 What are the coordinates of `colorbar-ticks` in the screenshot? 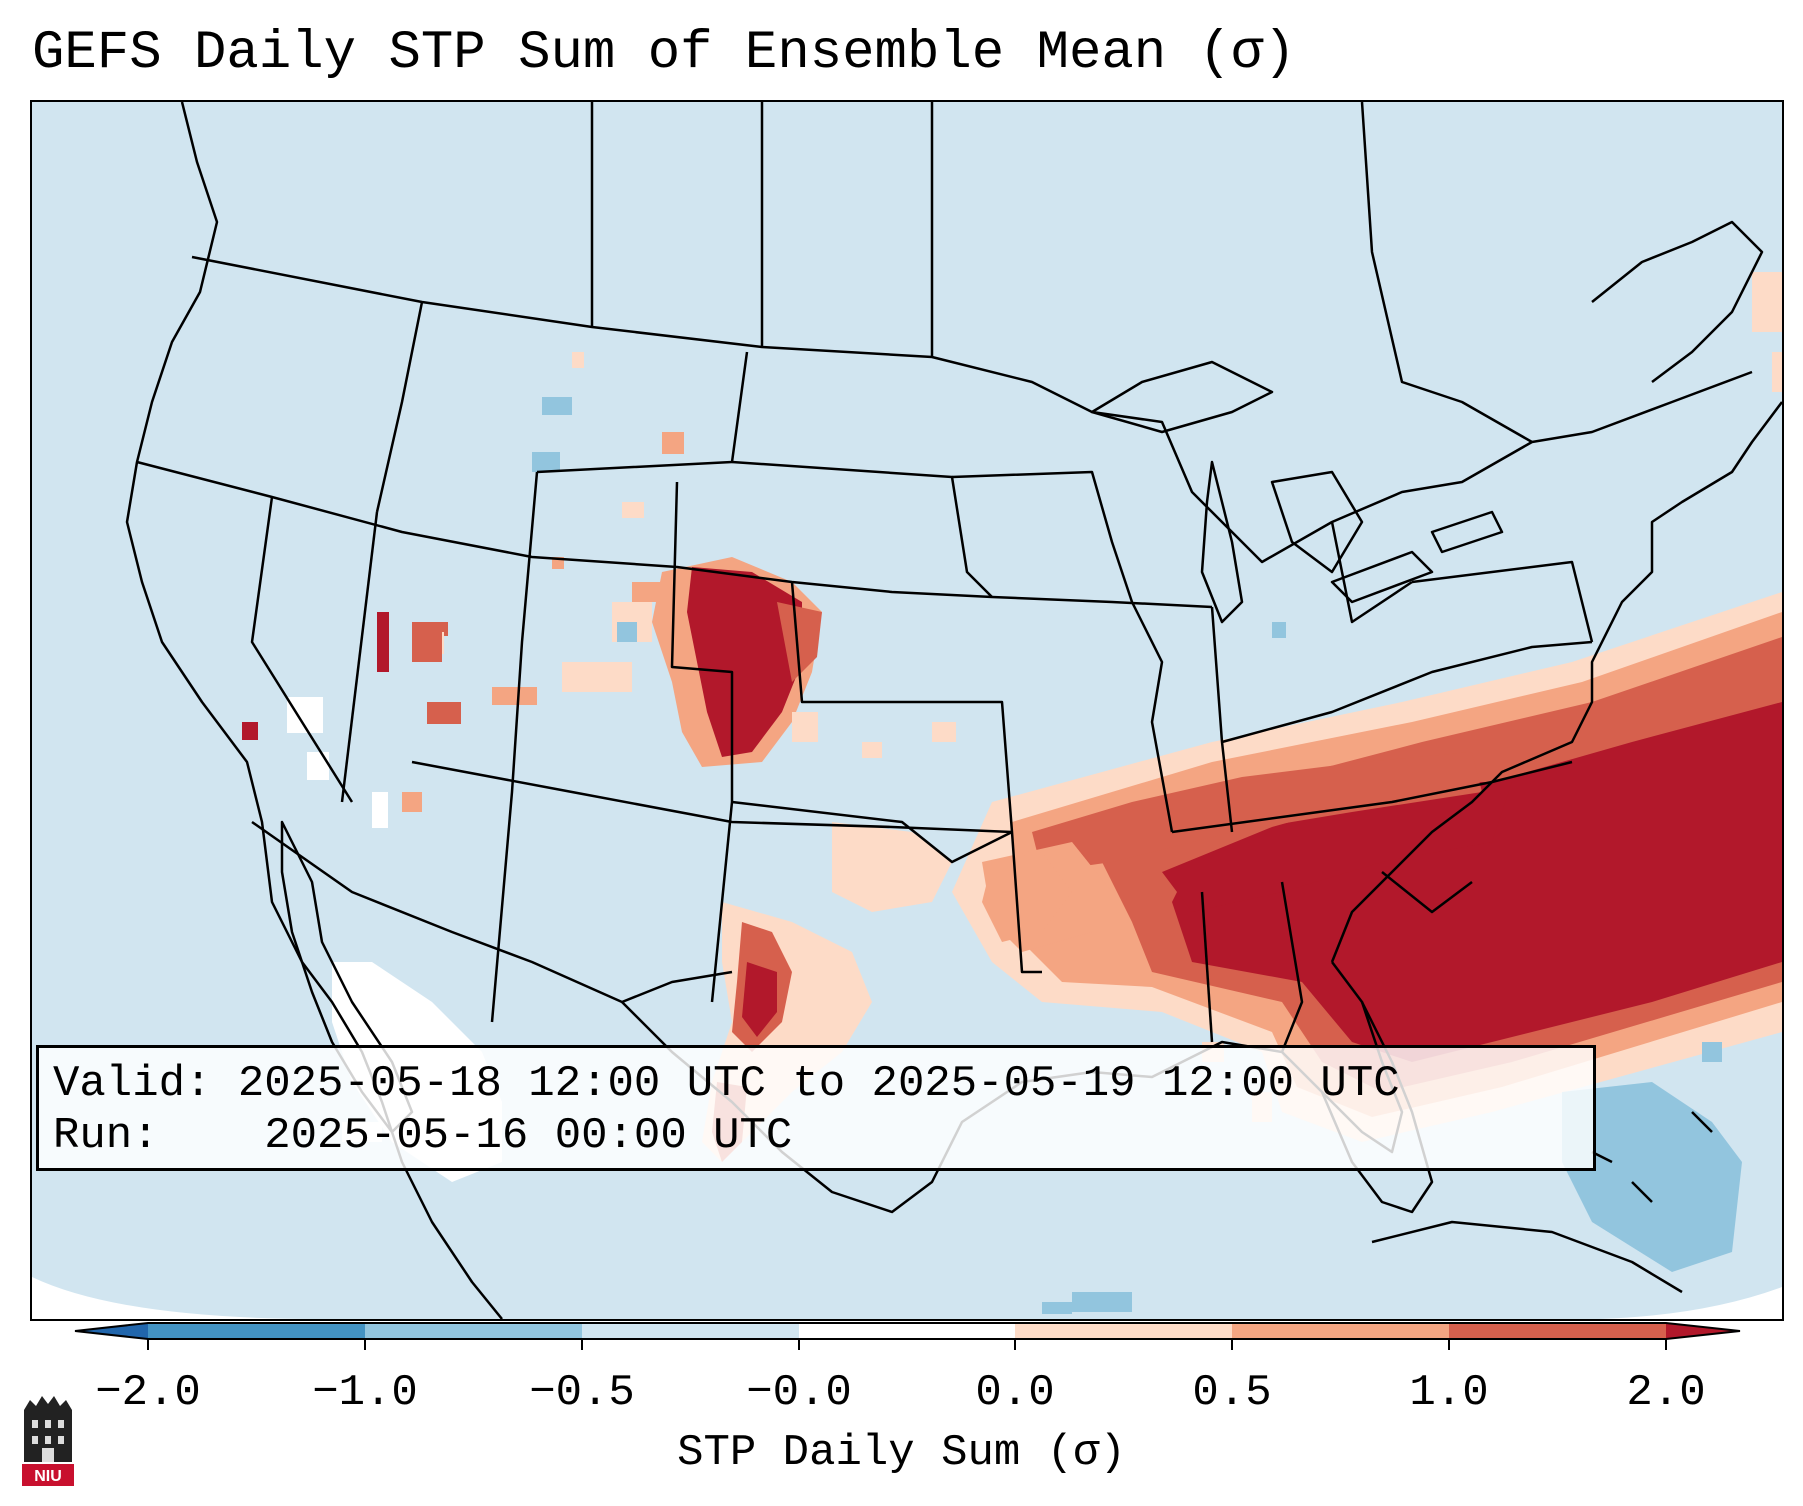 It's located at (907, 1344).